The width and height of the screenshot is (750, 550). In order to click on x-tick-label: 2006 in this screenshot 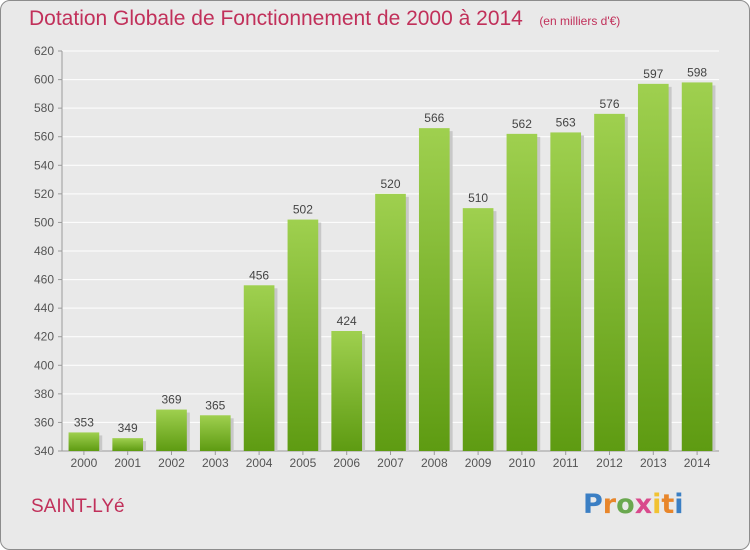, I will do `click(346, 463)`.